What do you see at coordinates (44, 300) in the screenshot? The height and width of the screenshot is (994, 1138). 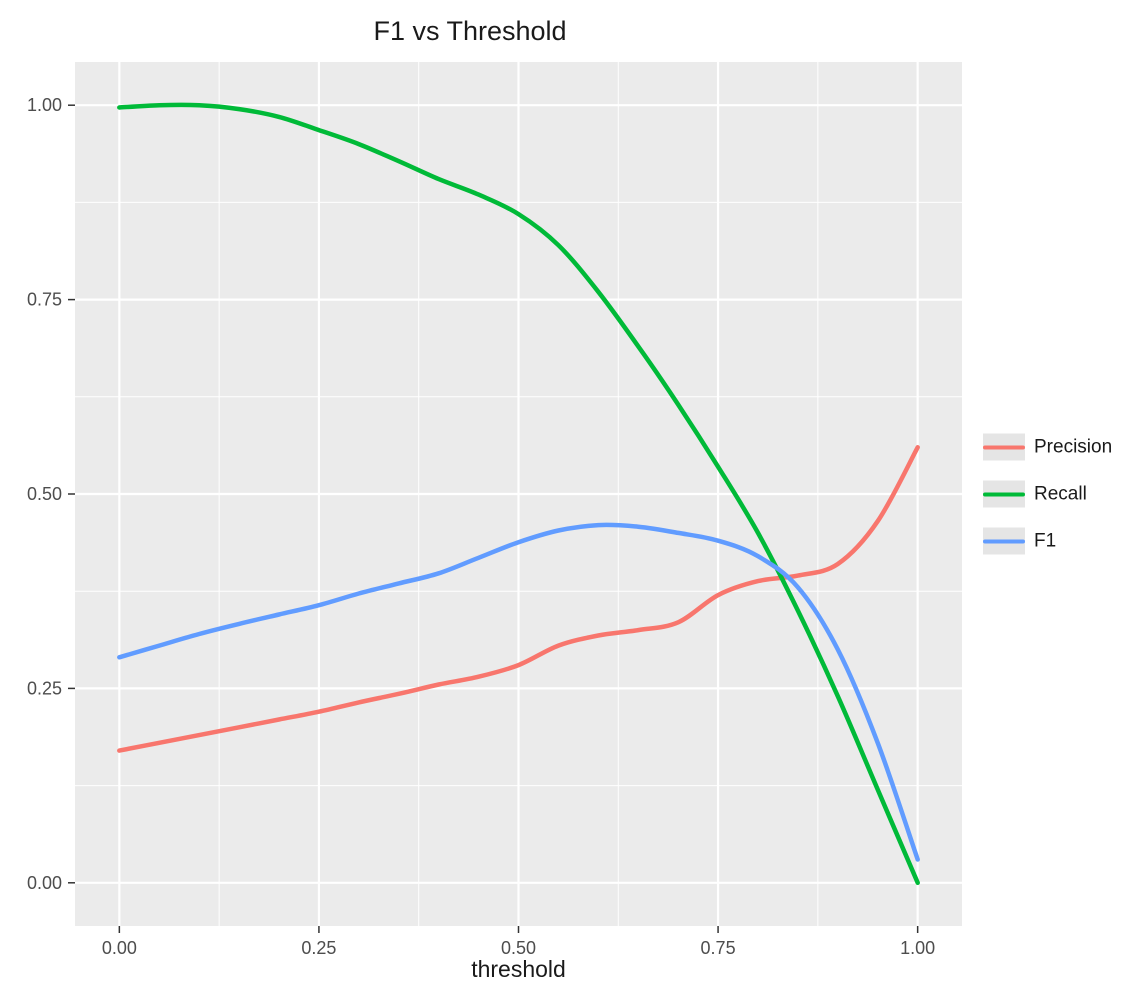 I see `y-tick-label: 0.75` at bounding box center [44, 300].